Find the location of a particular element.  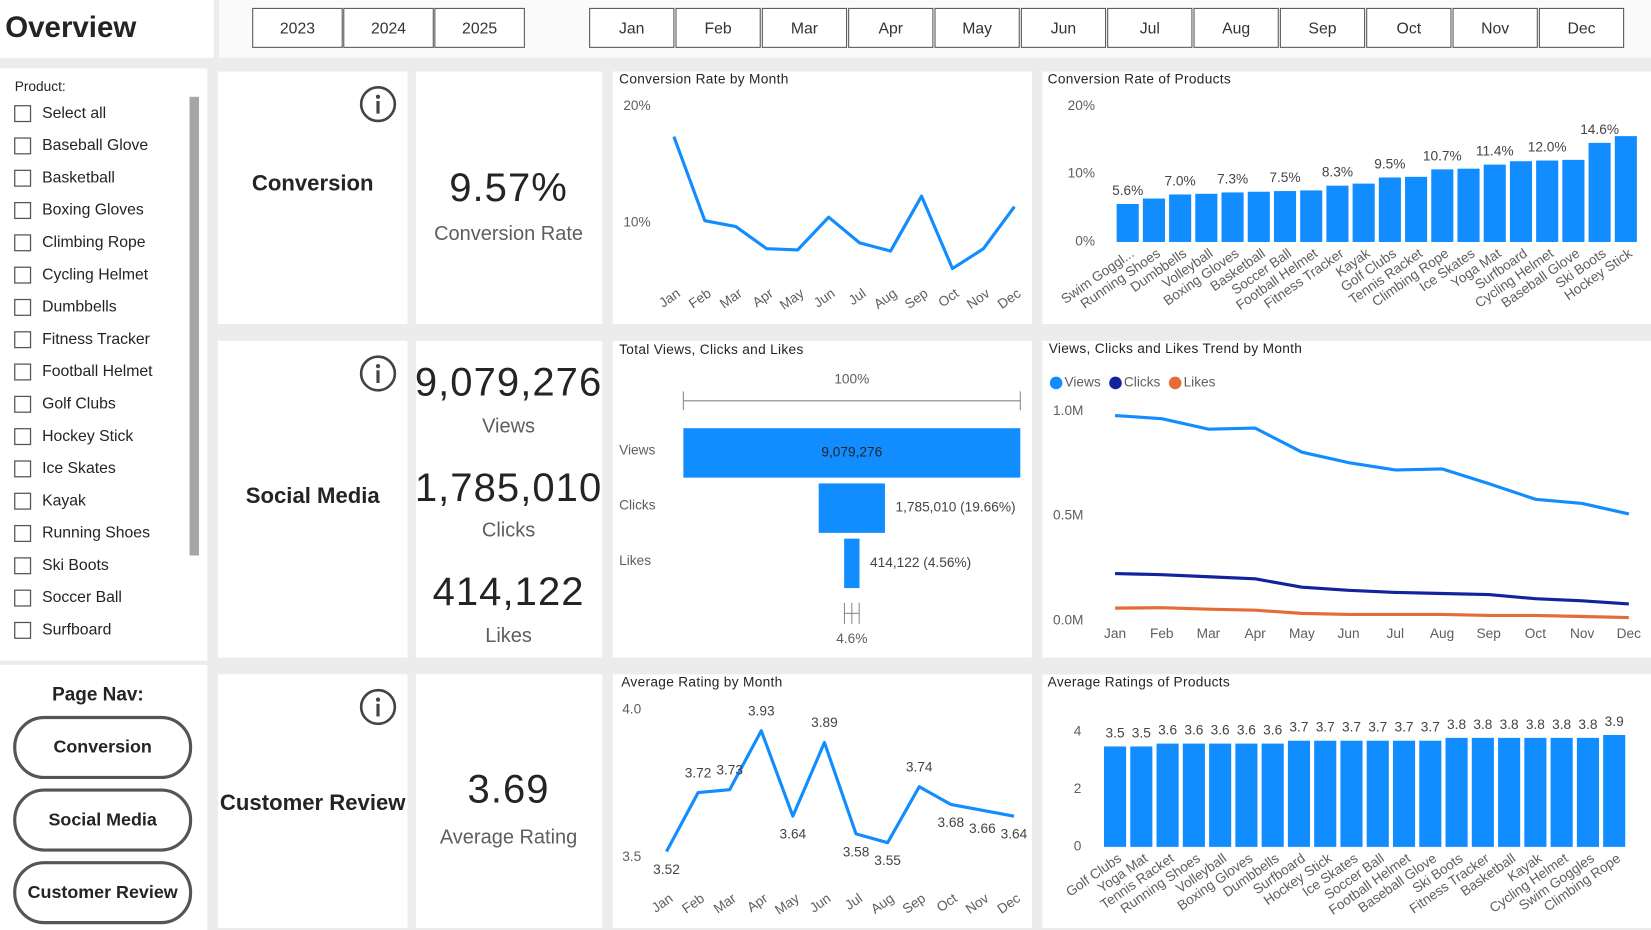

month-label: Sep is located at coordinates (1322, 29).